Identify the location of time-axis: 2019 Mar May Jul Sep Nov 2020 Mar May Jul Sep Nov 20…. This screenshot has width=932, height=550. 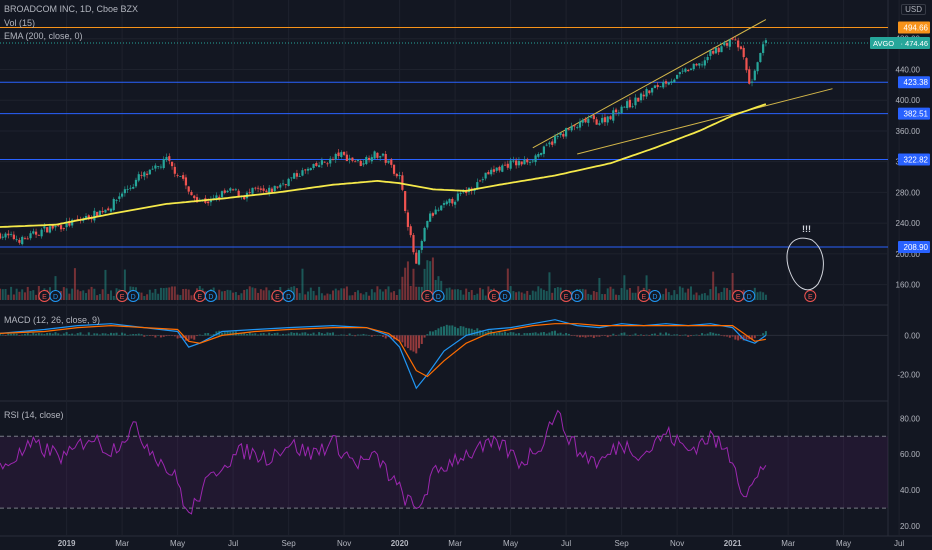
(481, 543).